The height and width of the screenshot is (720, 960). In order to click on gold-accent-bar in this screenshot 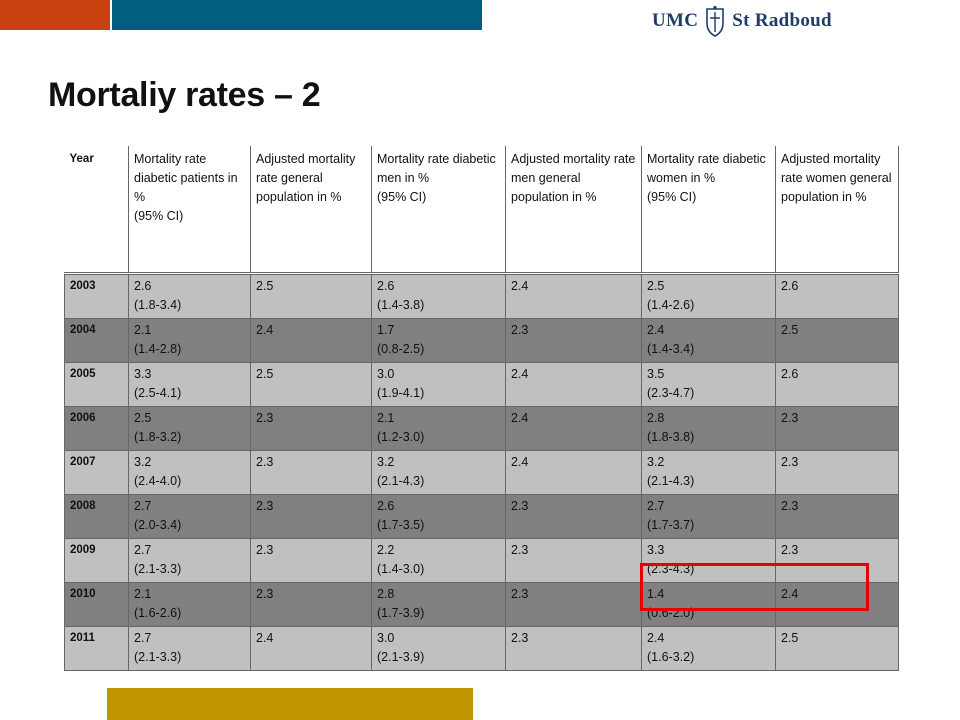, I will do `click(290, 704)`.